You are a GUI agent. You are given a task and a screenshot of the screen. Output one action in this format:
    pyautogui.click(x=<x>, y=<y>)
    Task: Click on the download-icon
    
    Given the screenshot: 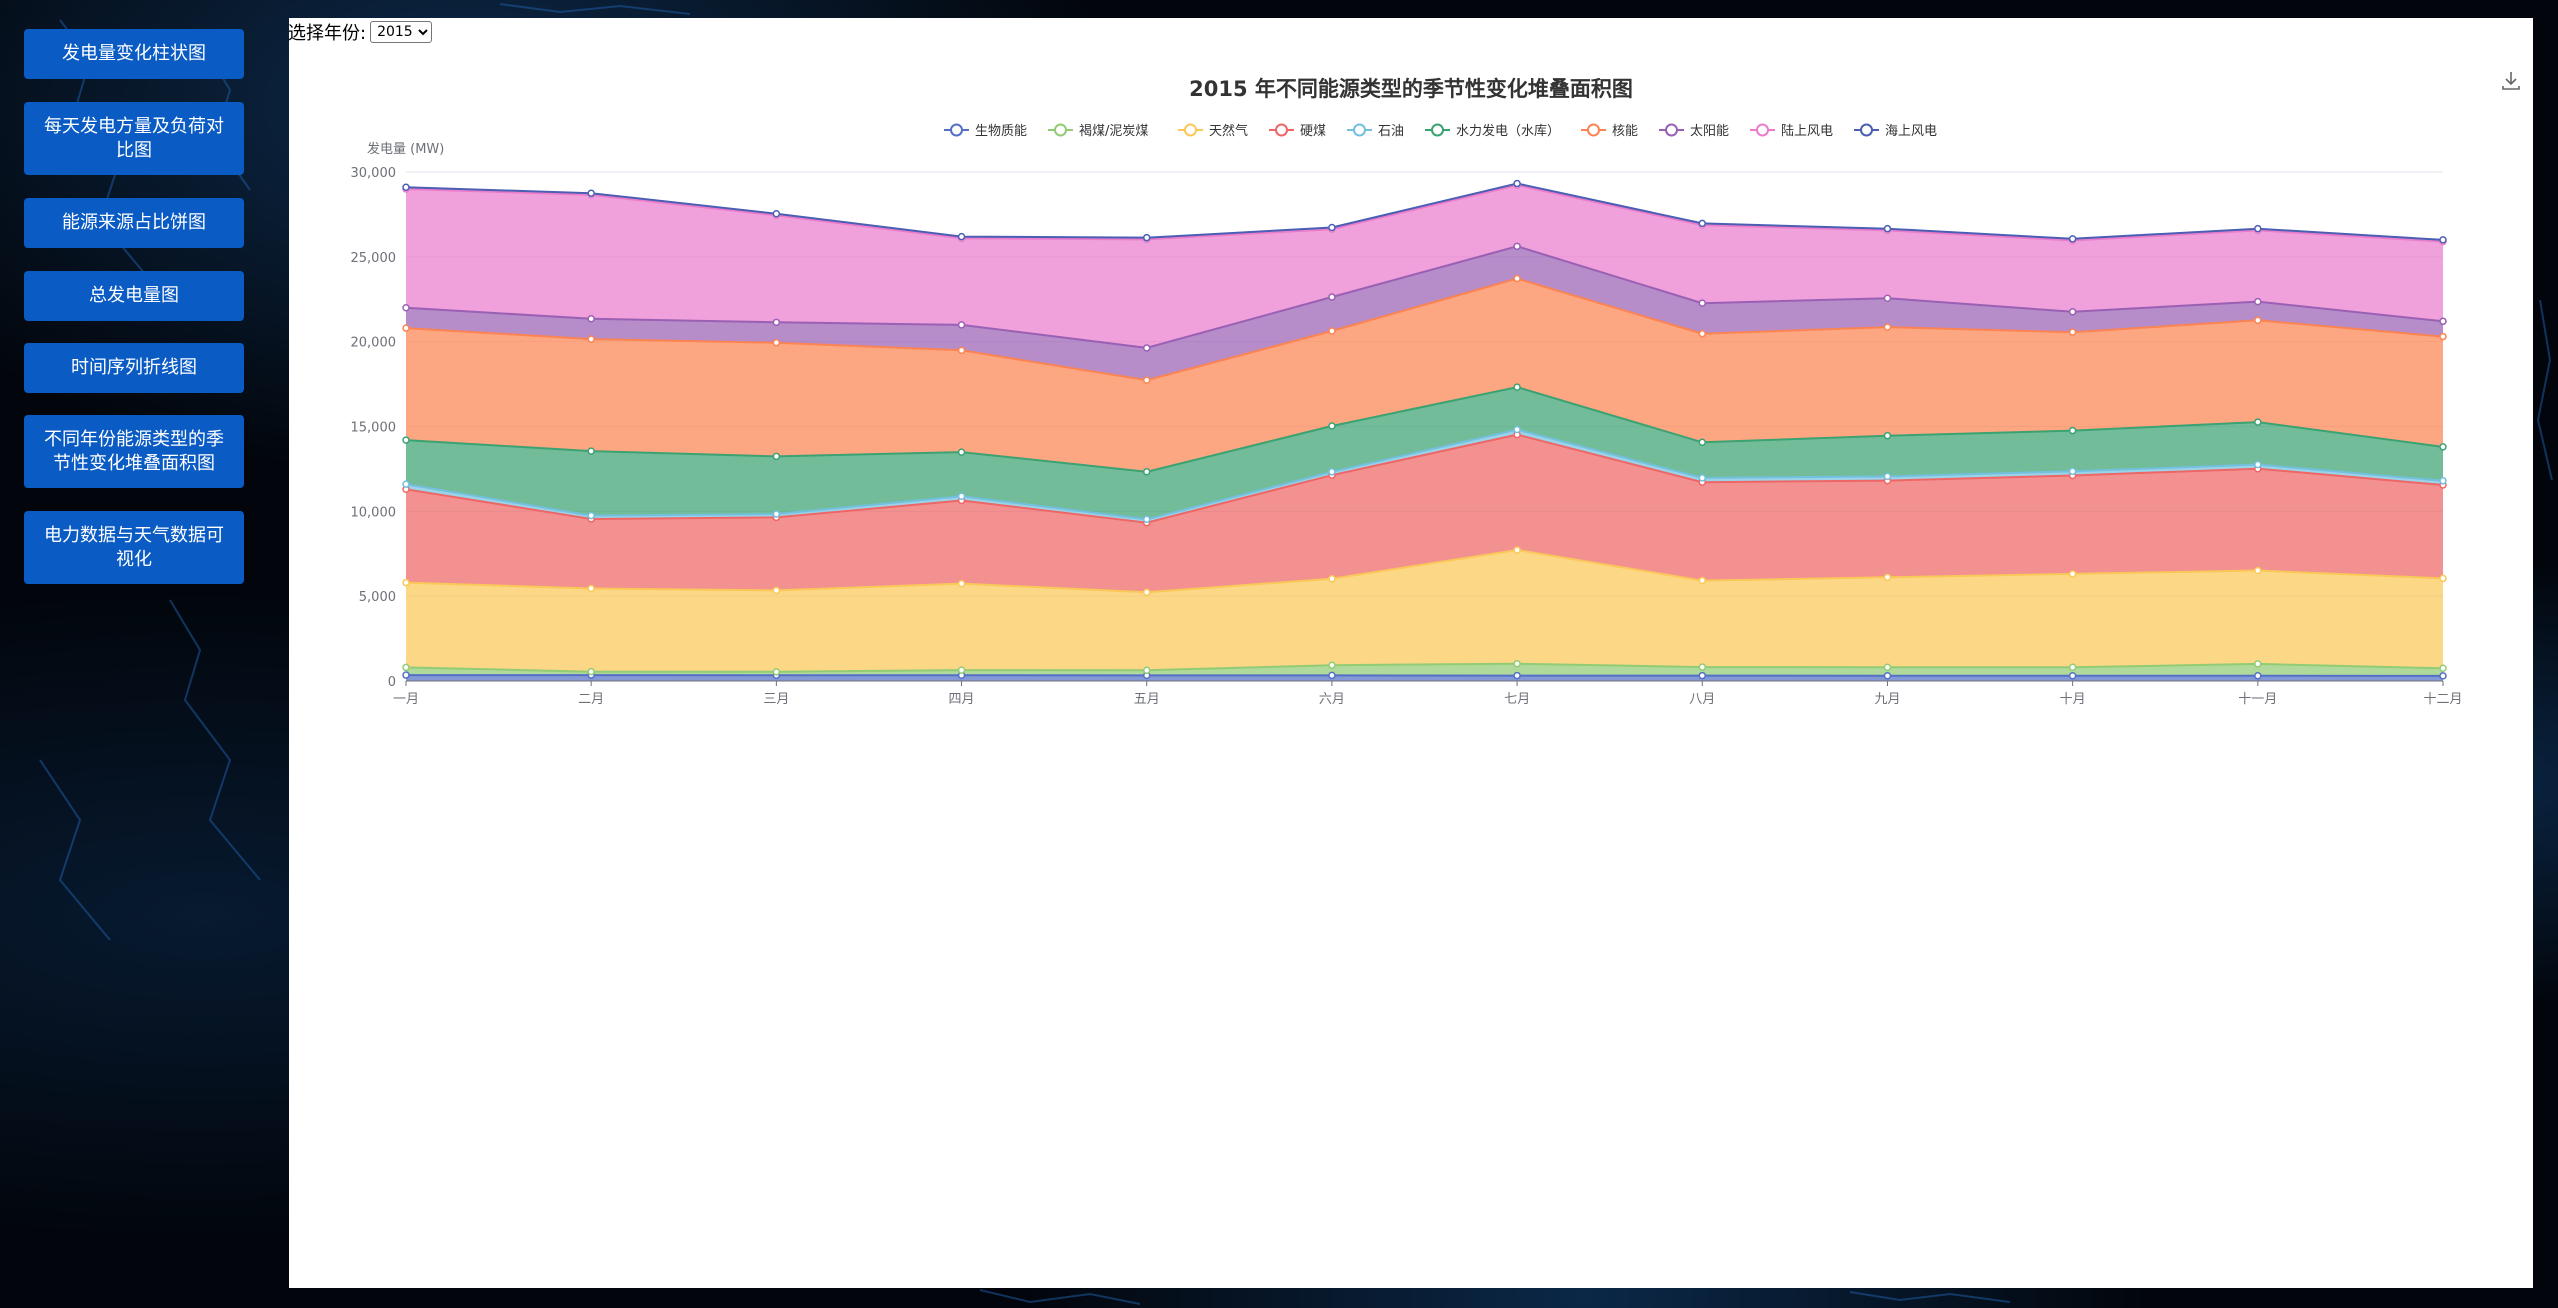 What is the action you would take?
    pyautogui.click(x=2511, y=81)
    